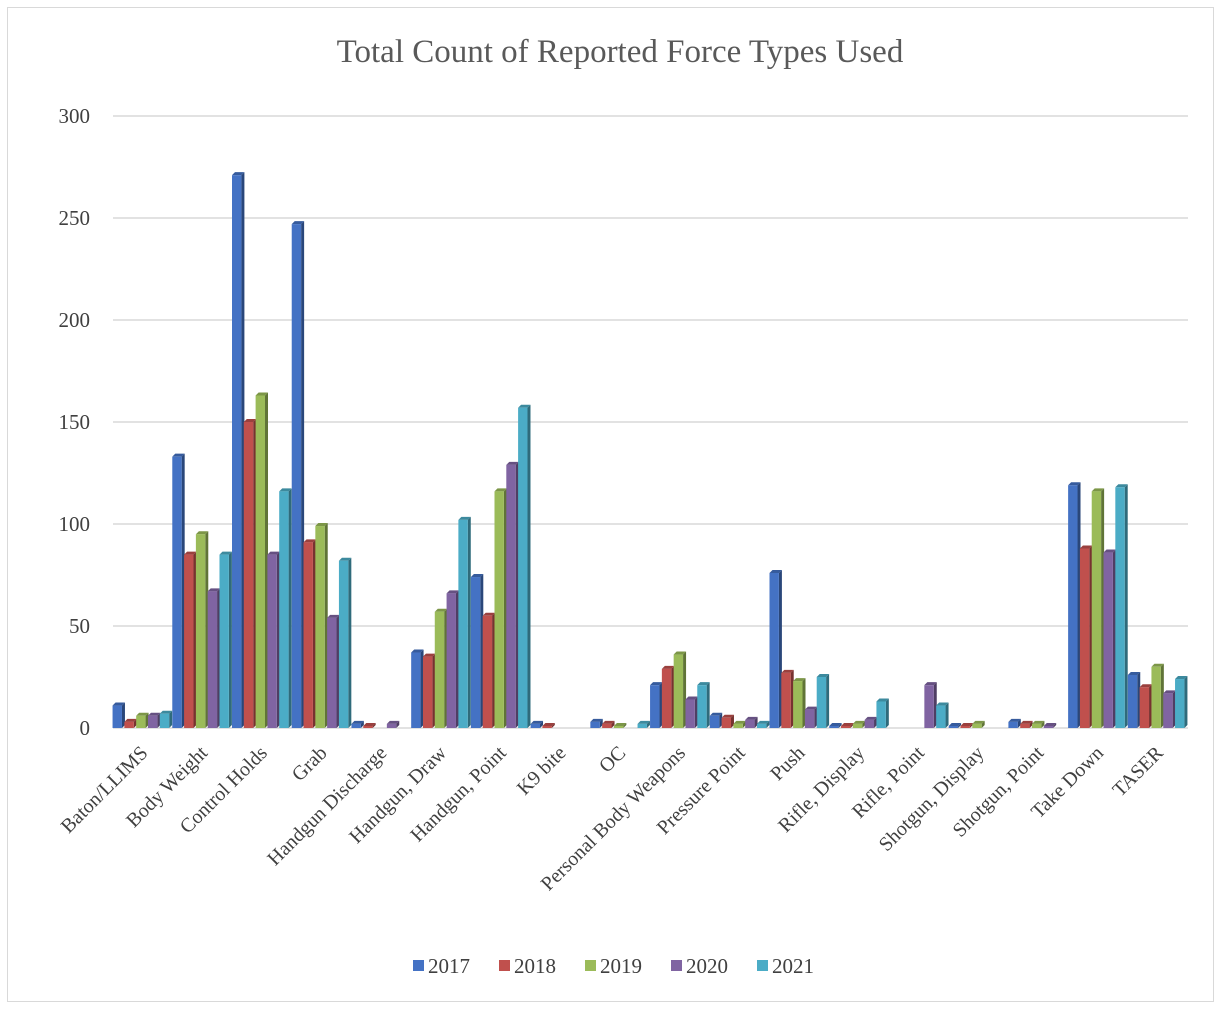  I want to click on y-tick-label: 300, so click(75, 116).